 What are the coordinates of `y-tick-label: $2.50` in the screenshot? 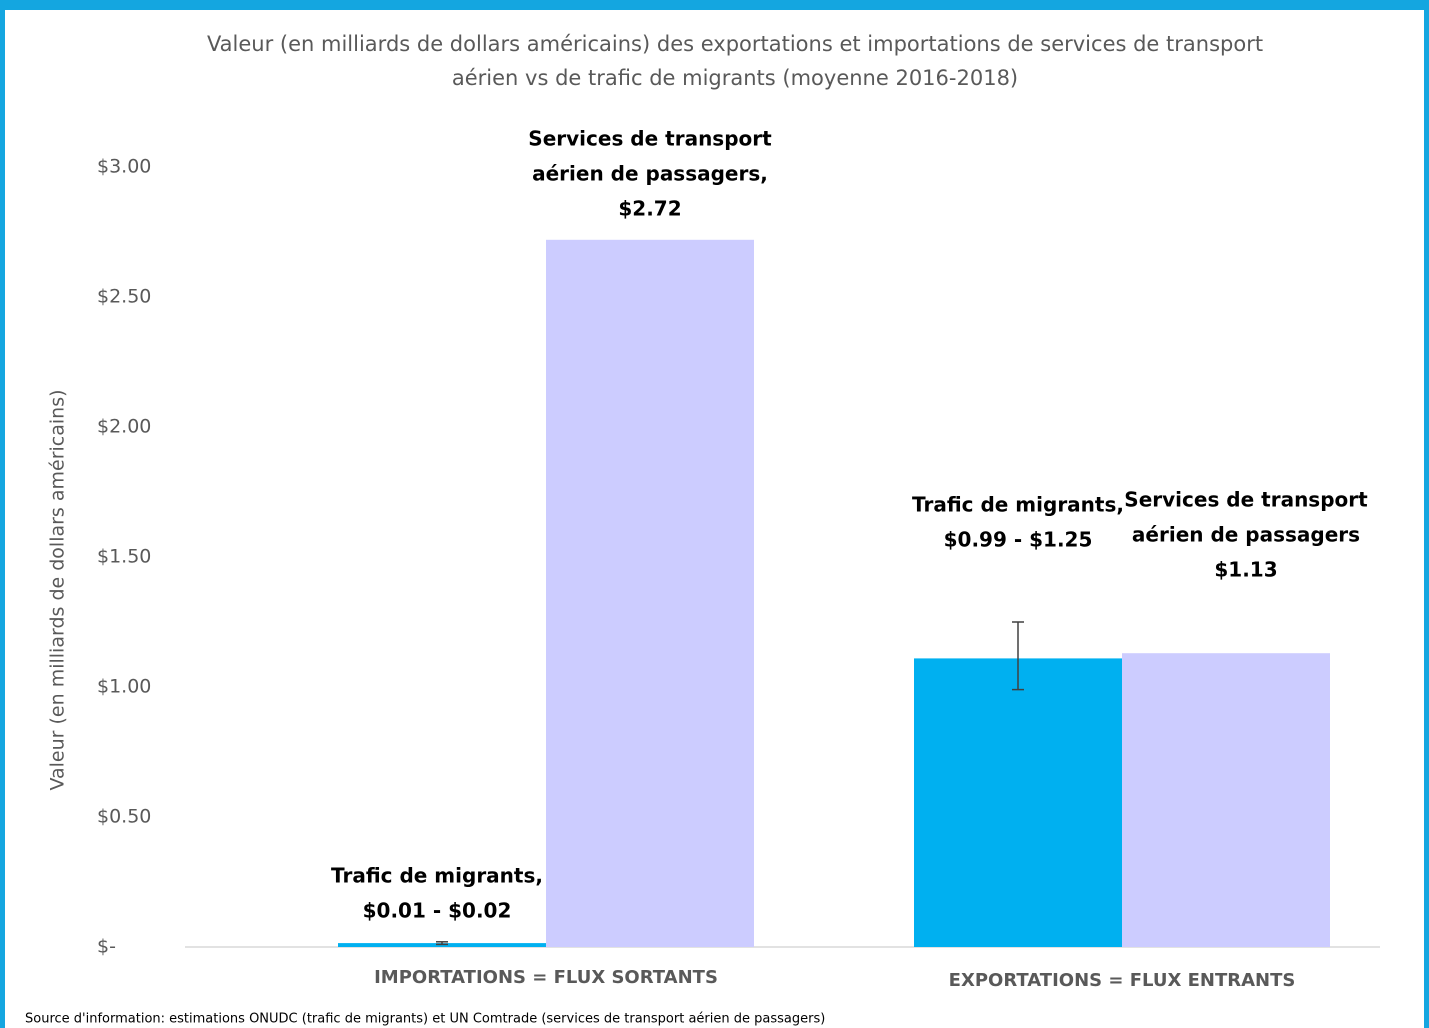 It's located at (124, 297).